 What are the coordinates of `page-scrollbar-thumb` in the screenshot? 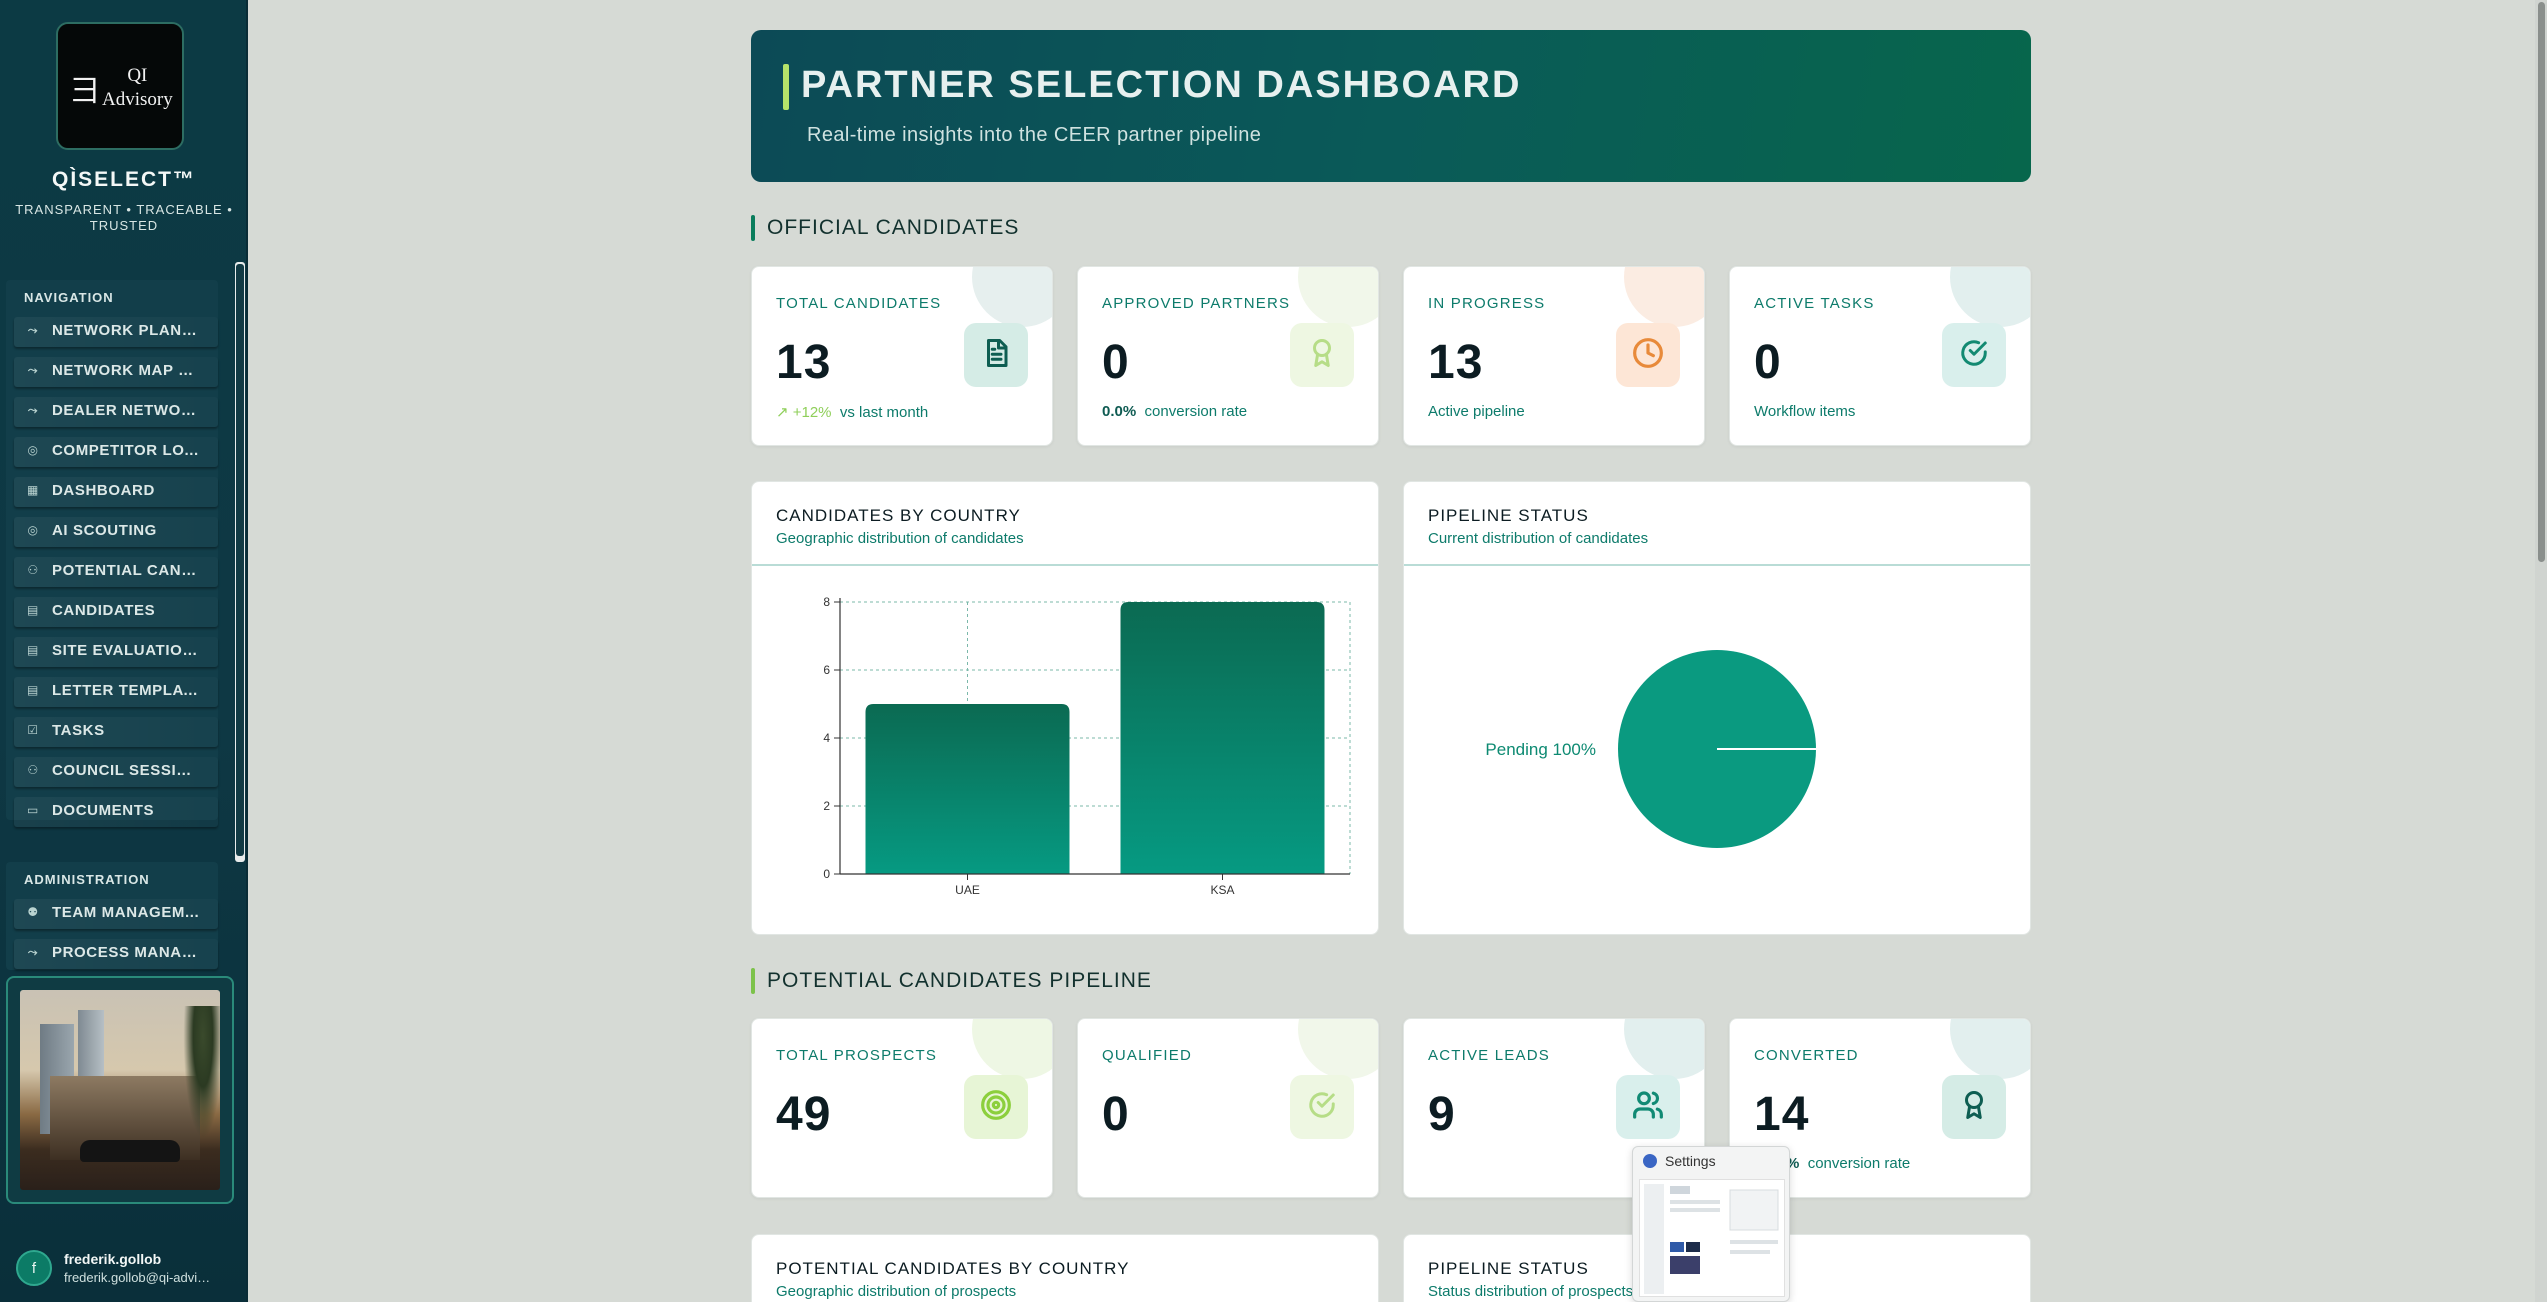 It's located at (2541, 282).